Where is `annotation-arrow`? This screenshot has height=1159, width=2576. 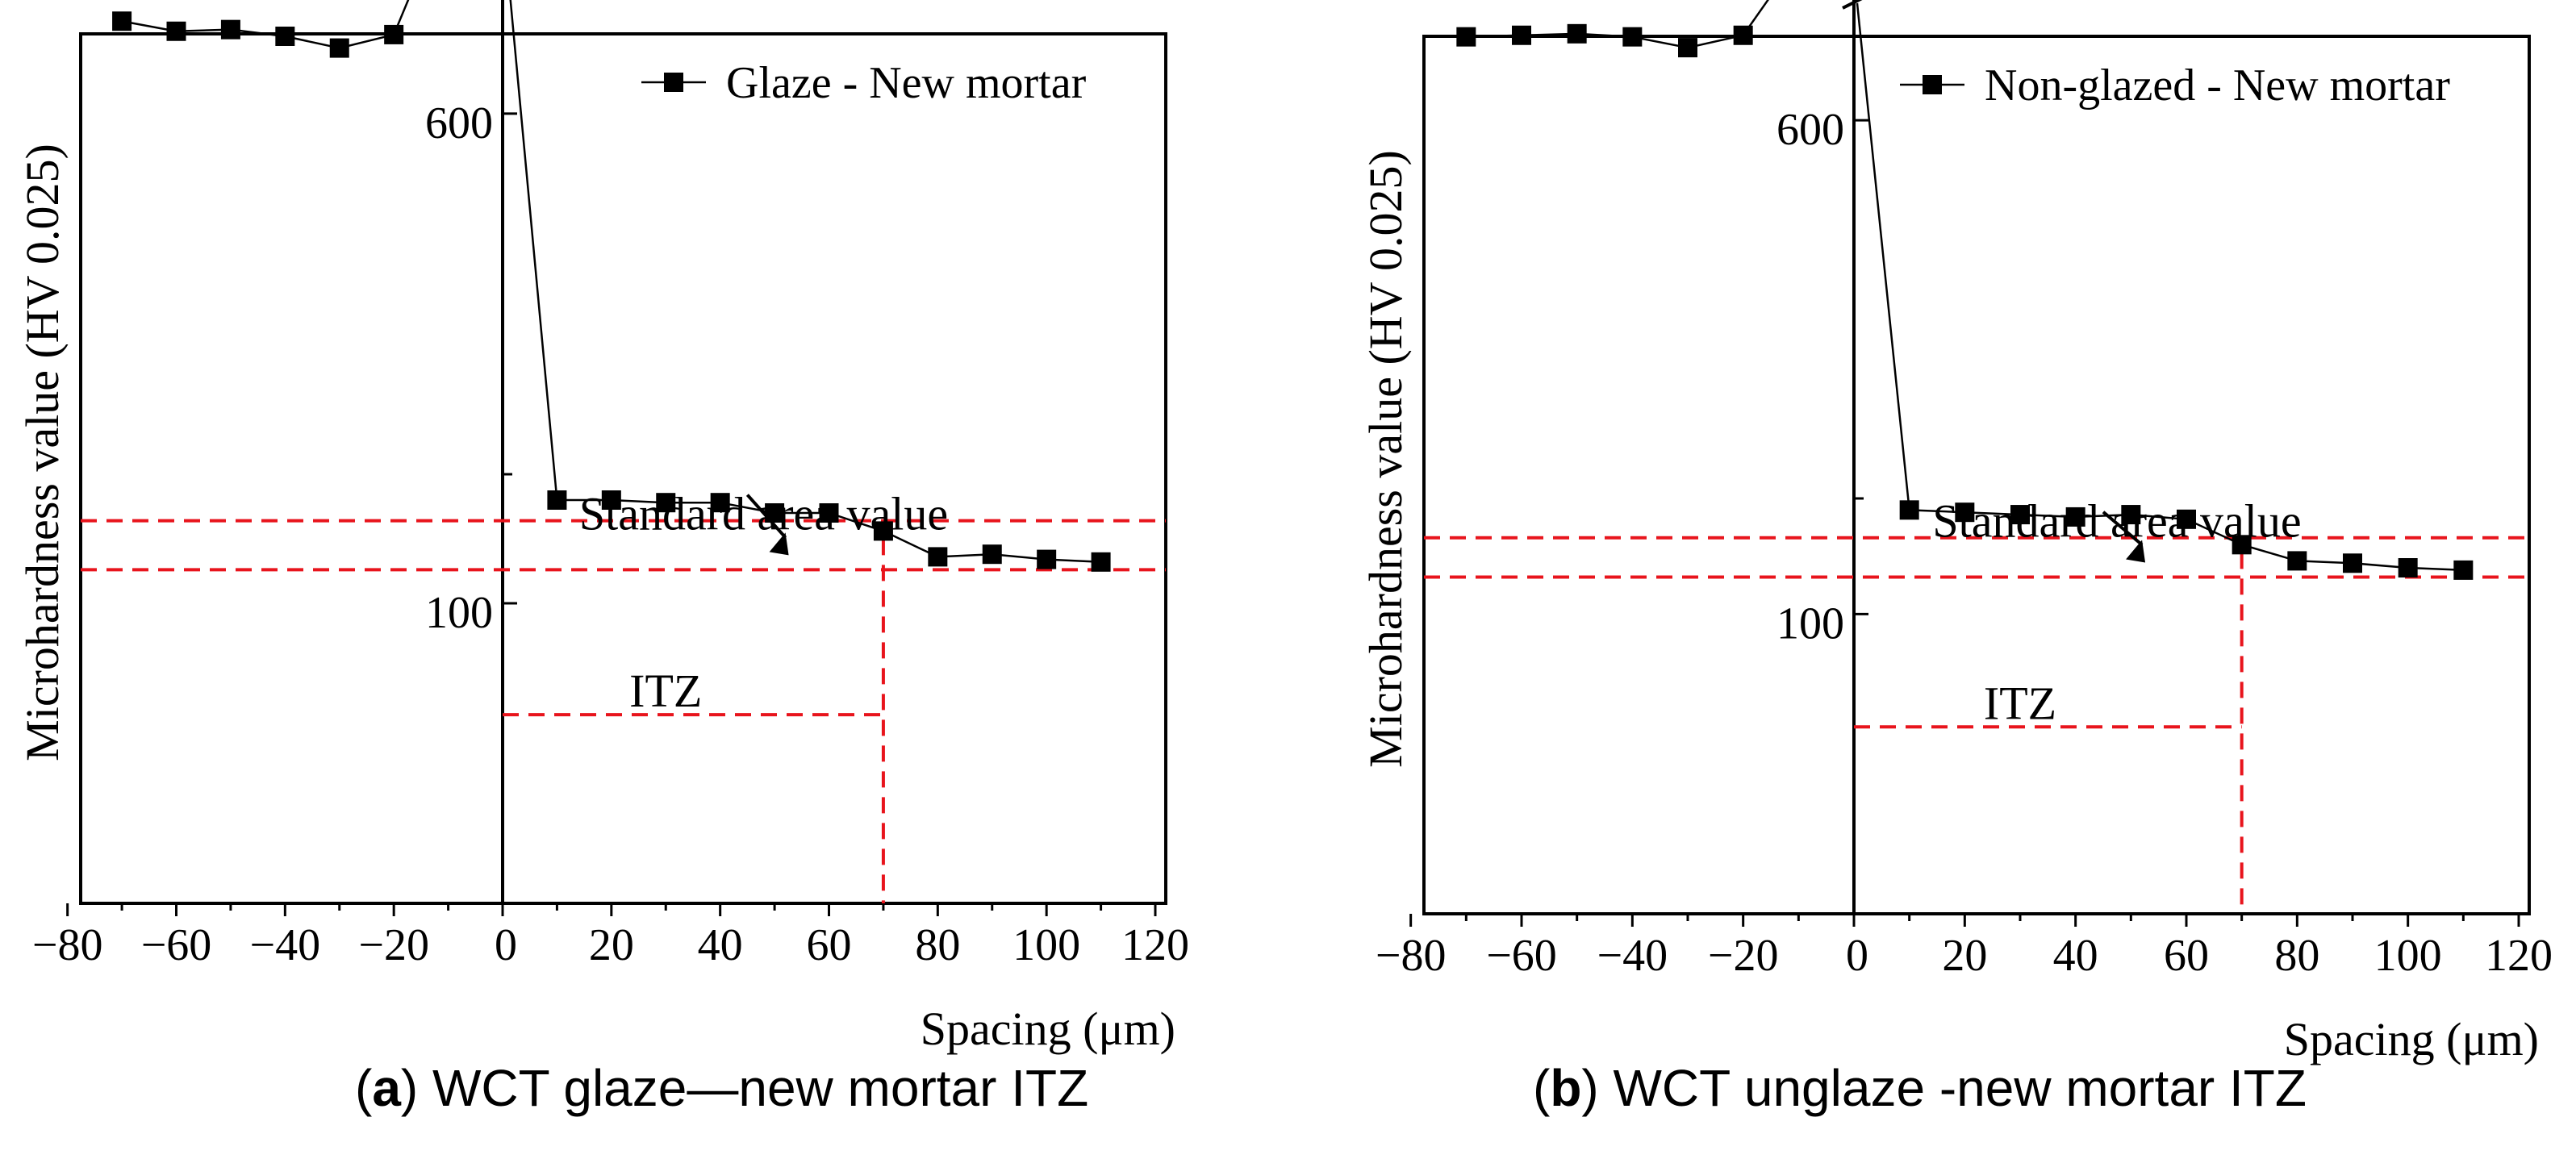 annotation-arrow is located at coordinates (2123, 528).